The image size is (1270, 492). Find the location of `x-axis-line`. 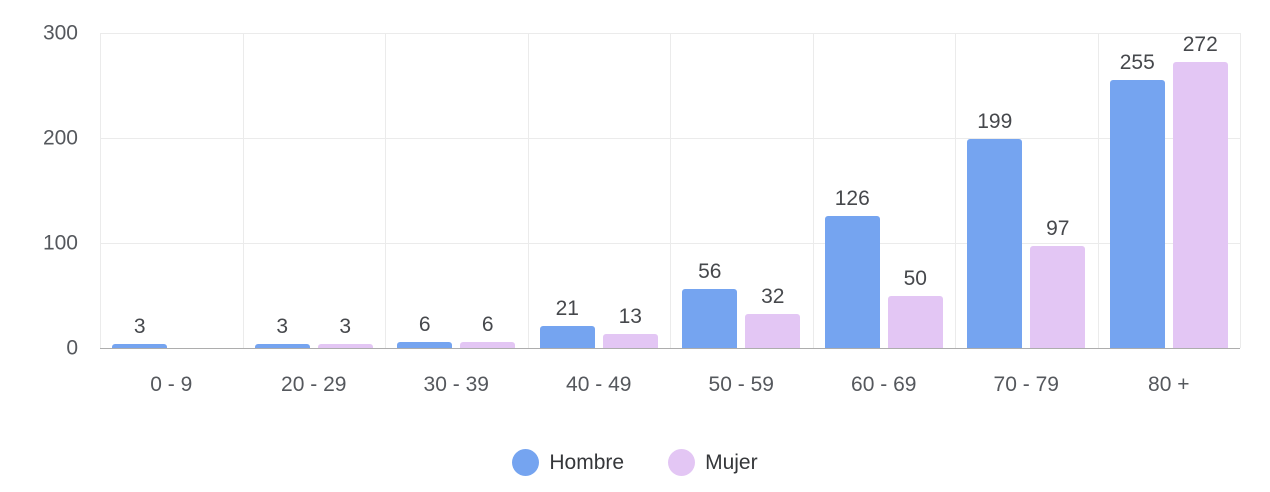

x-axis-line is located at coordinates (670, 348).